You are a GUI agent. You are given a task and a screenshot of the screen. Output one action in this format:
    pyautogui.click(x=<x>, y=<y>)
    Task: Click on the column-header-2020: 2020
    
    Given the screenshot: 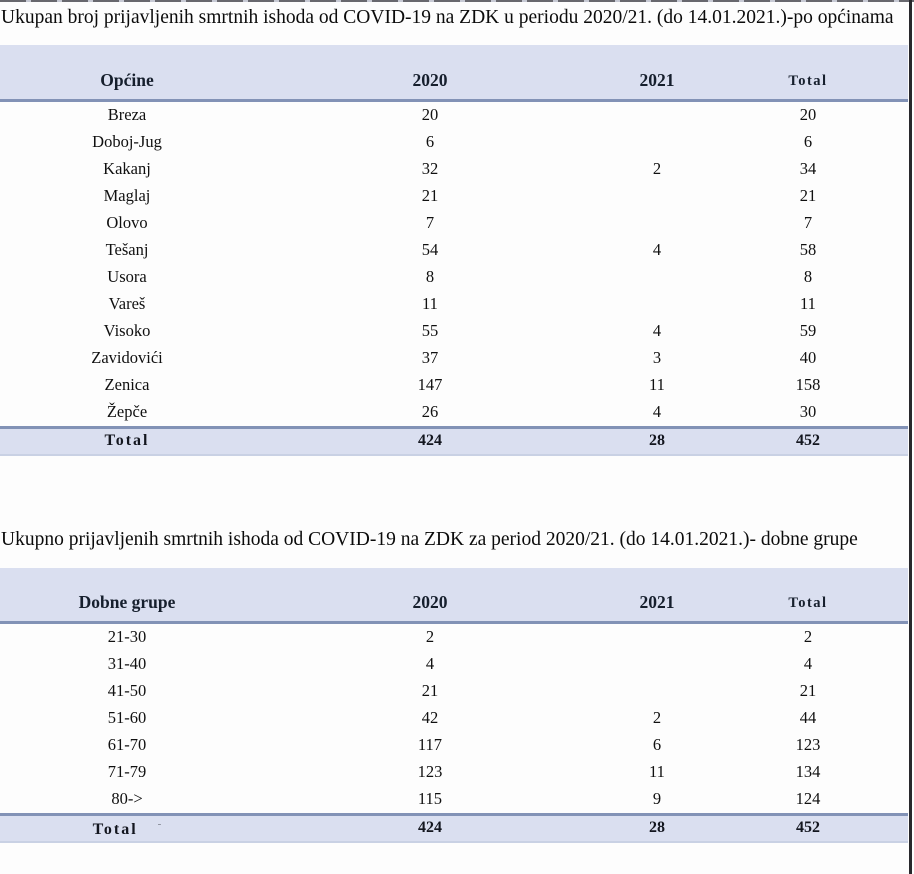 What is the action you would take?
    pyautogui.click(x=430, y=596)
    